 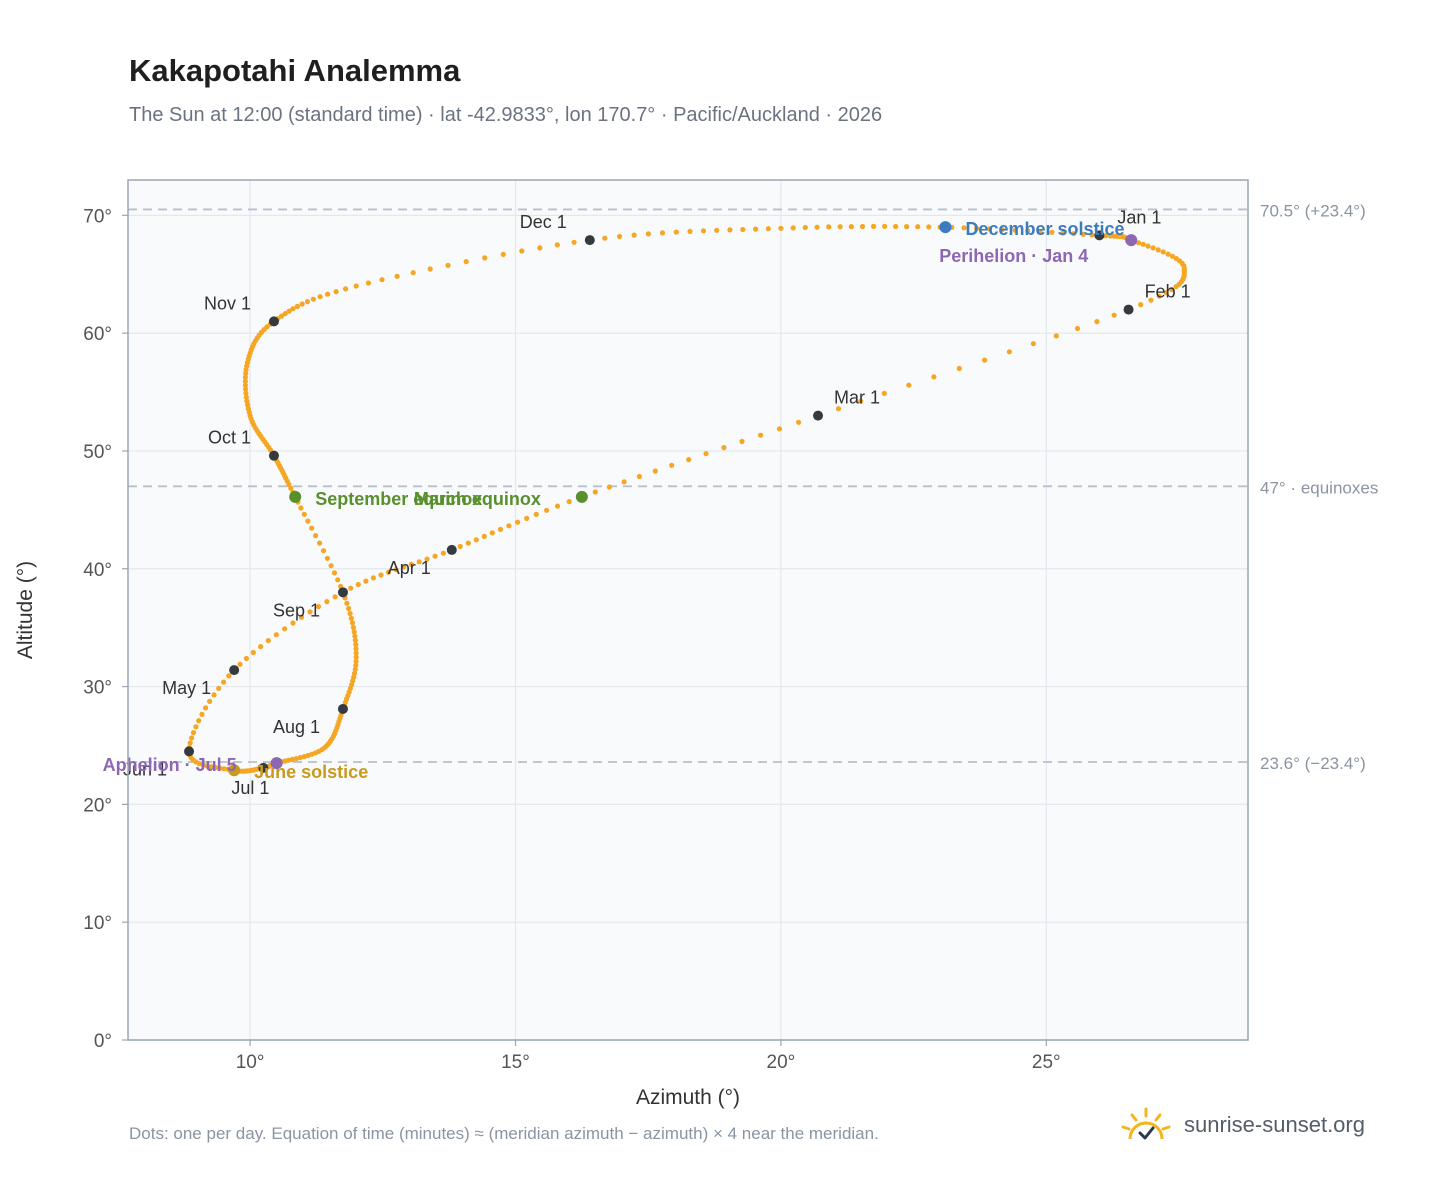 What do you see at coordinates (229, 438) in the screenshot?
I see `month-label: Oct 1` at bounding box center [229, 438].